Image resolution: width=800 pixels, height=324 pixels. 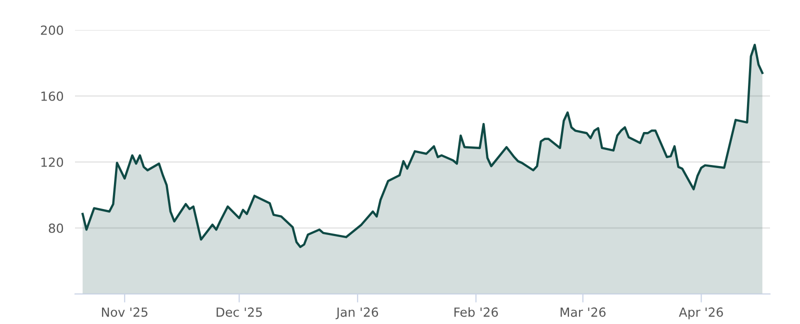 I want to click on x-tick-label: Jan '26, so click(x=357, y=313).